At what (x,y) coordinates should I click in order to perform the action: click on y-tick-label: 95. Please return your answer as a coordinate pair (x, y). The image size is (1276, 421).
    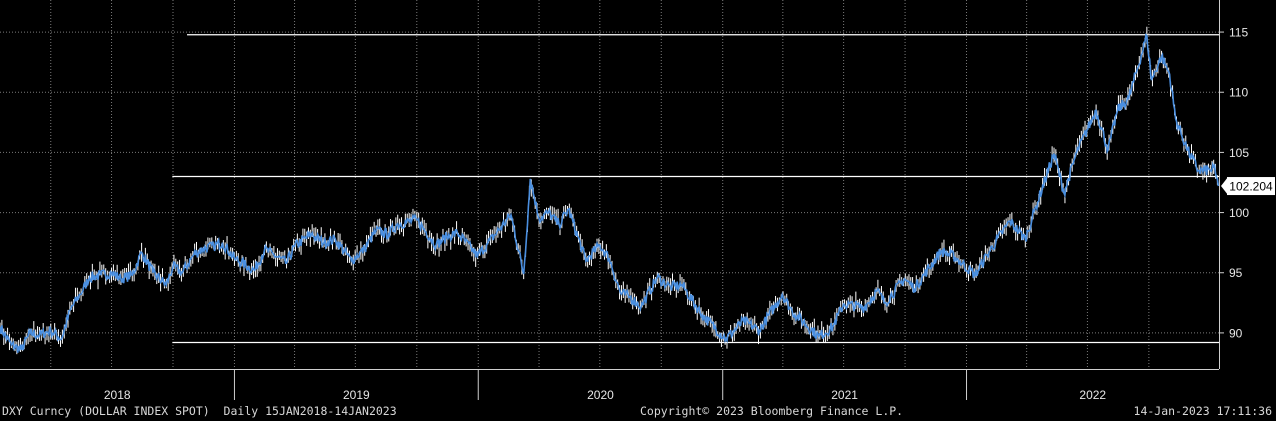
    Looking at the image, I should click on (1236, 273).